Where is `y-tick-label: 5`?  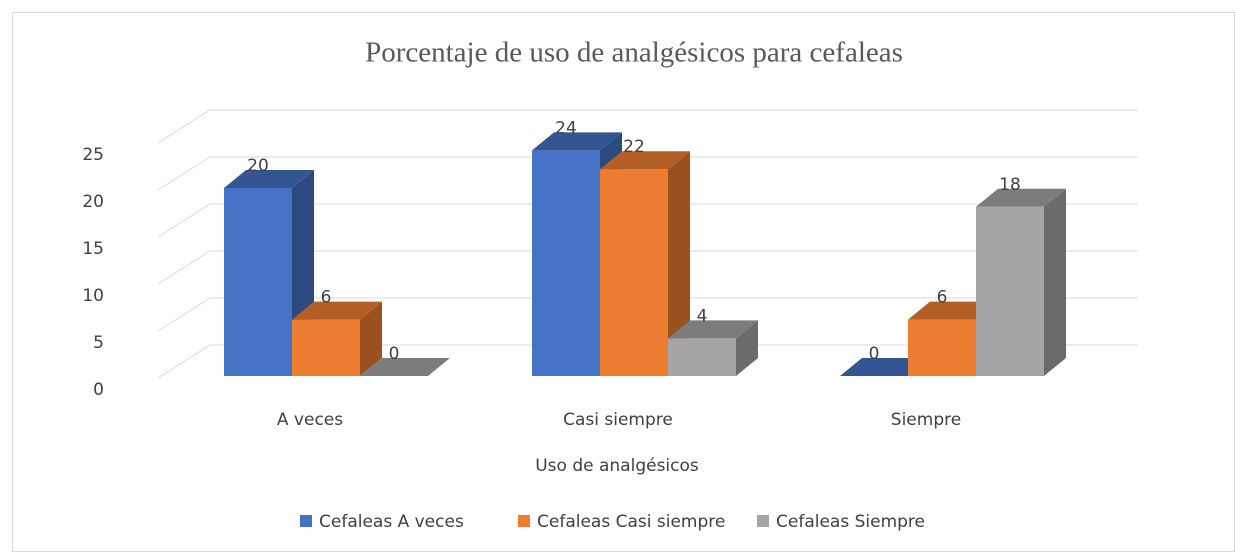 y-tick-label: 5 is located at coordinates (98, 343).